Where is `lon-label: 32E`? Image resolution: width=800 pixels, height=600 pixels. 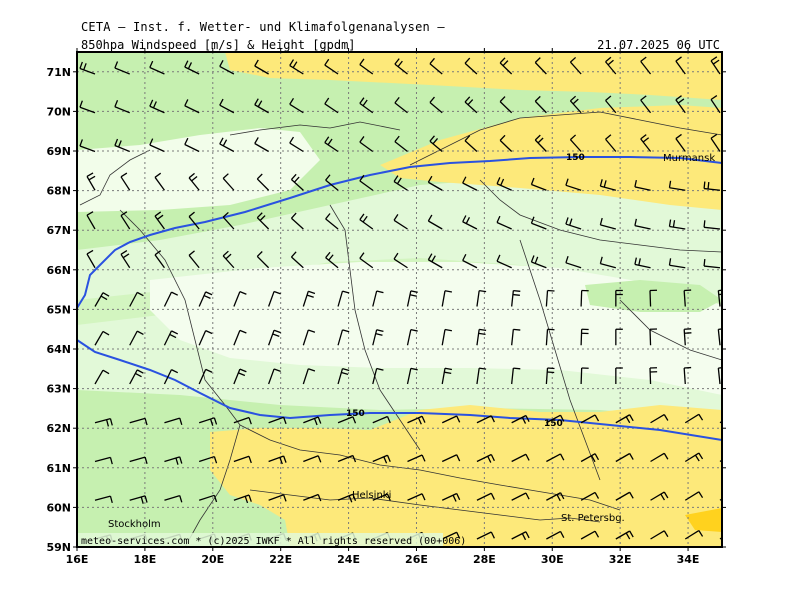 lon-label: 32E is located at coordinates (620, 559).